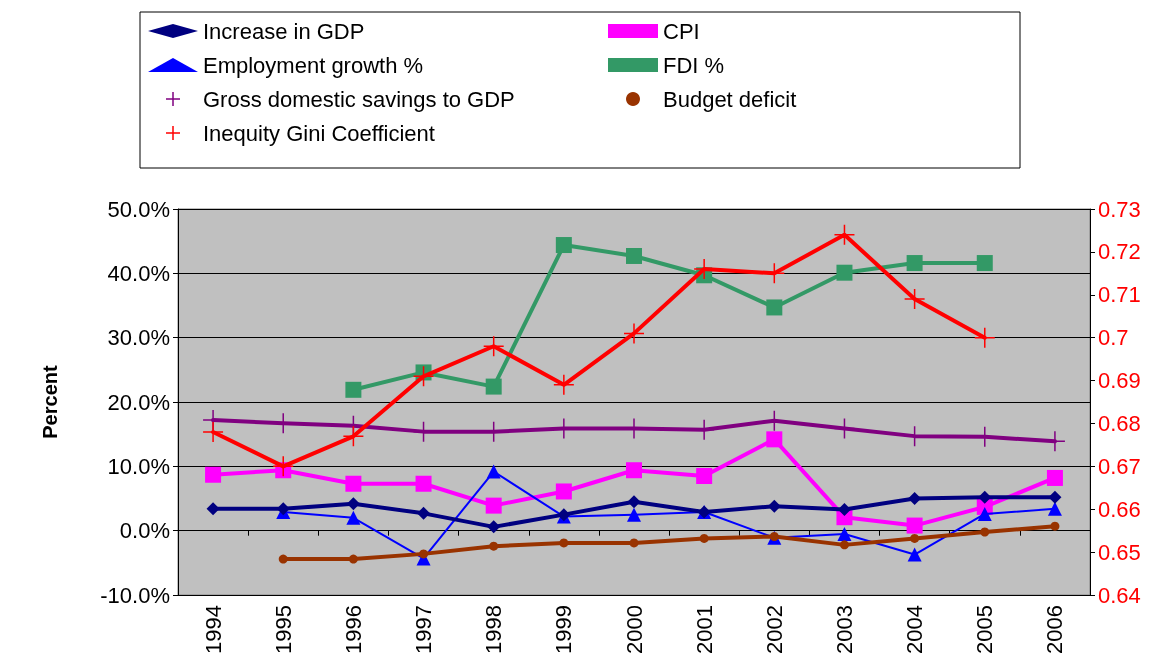 This screenshot has height=657, width=1174. Describe the element at coordinates (283, 630) in the screenshot. I see `x-tick-label: 1995` at that location.